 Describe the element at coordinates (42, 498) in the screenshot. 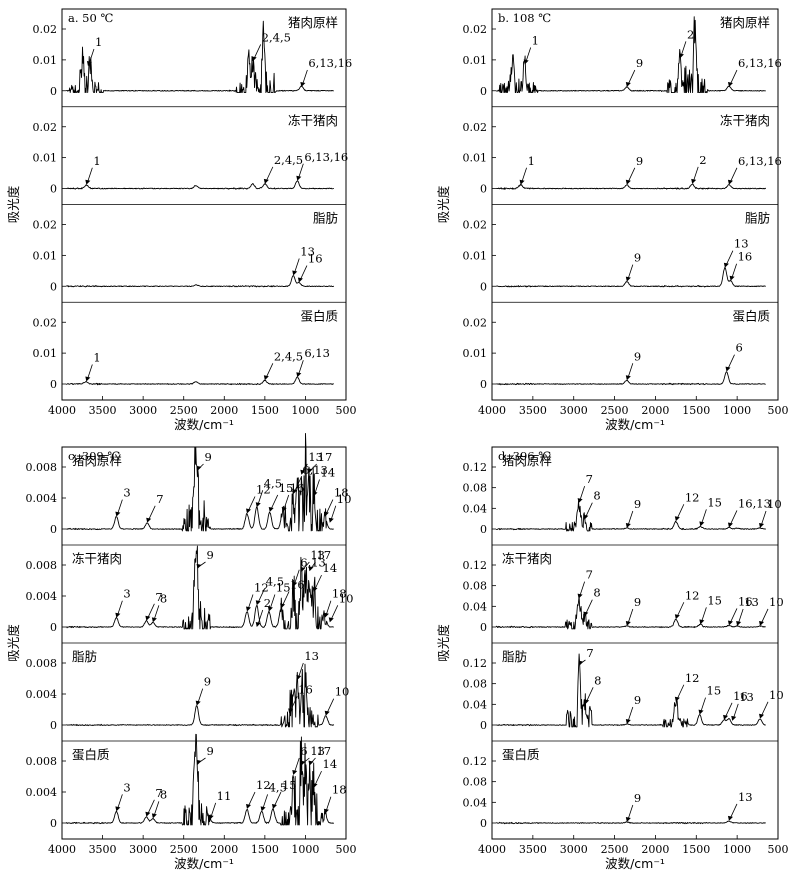

I see `y-tick-label: 0.004` at that location.